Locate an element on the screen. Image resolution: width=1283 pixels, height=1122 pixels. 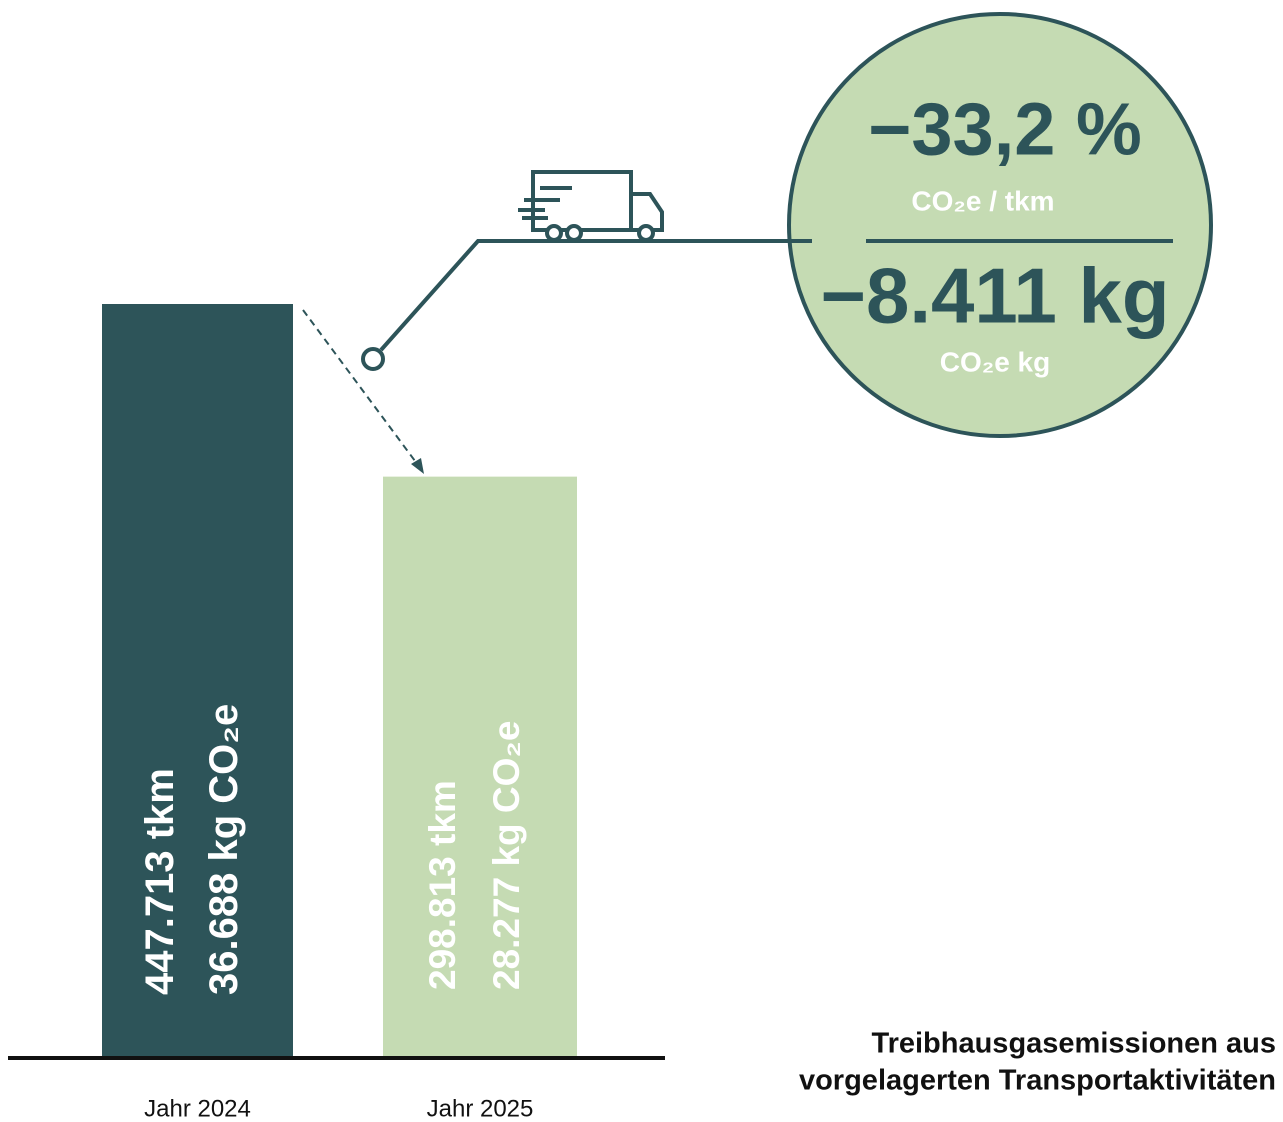
arrow-head is located at coordinates (417, 466).